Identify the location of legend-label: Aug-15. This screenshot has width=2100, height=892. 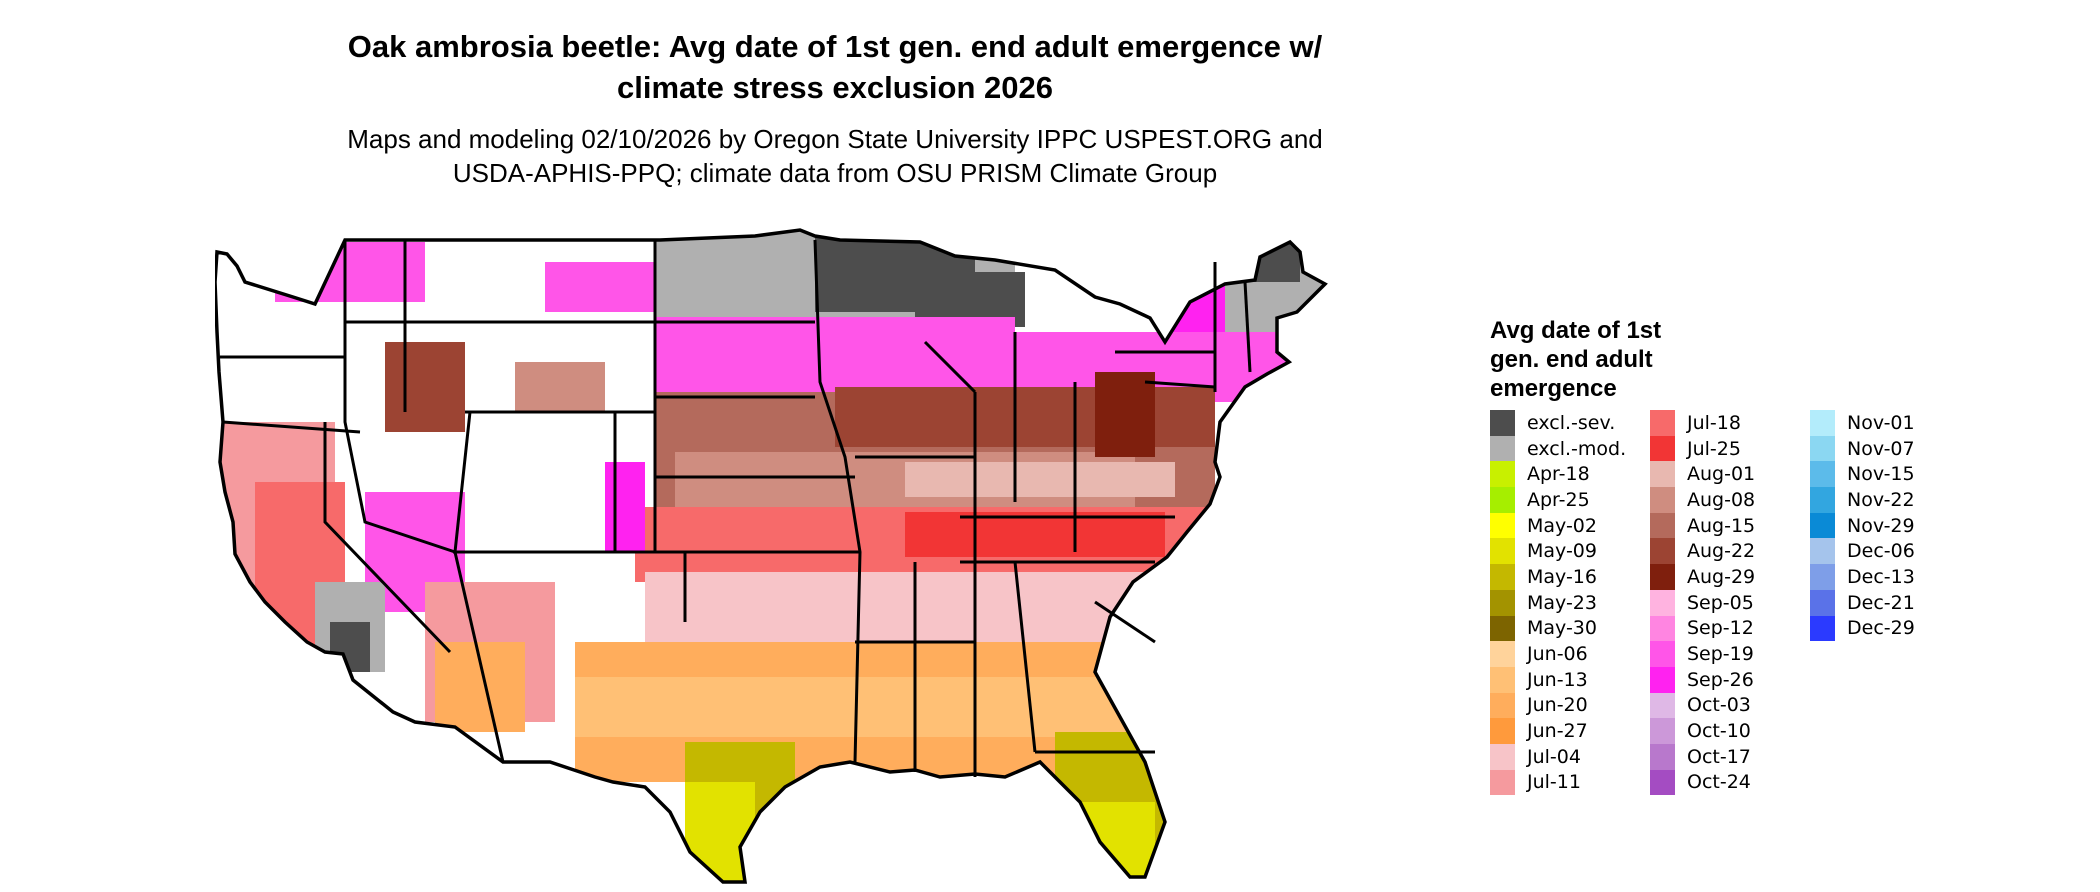
(1721, 525).